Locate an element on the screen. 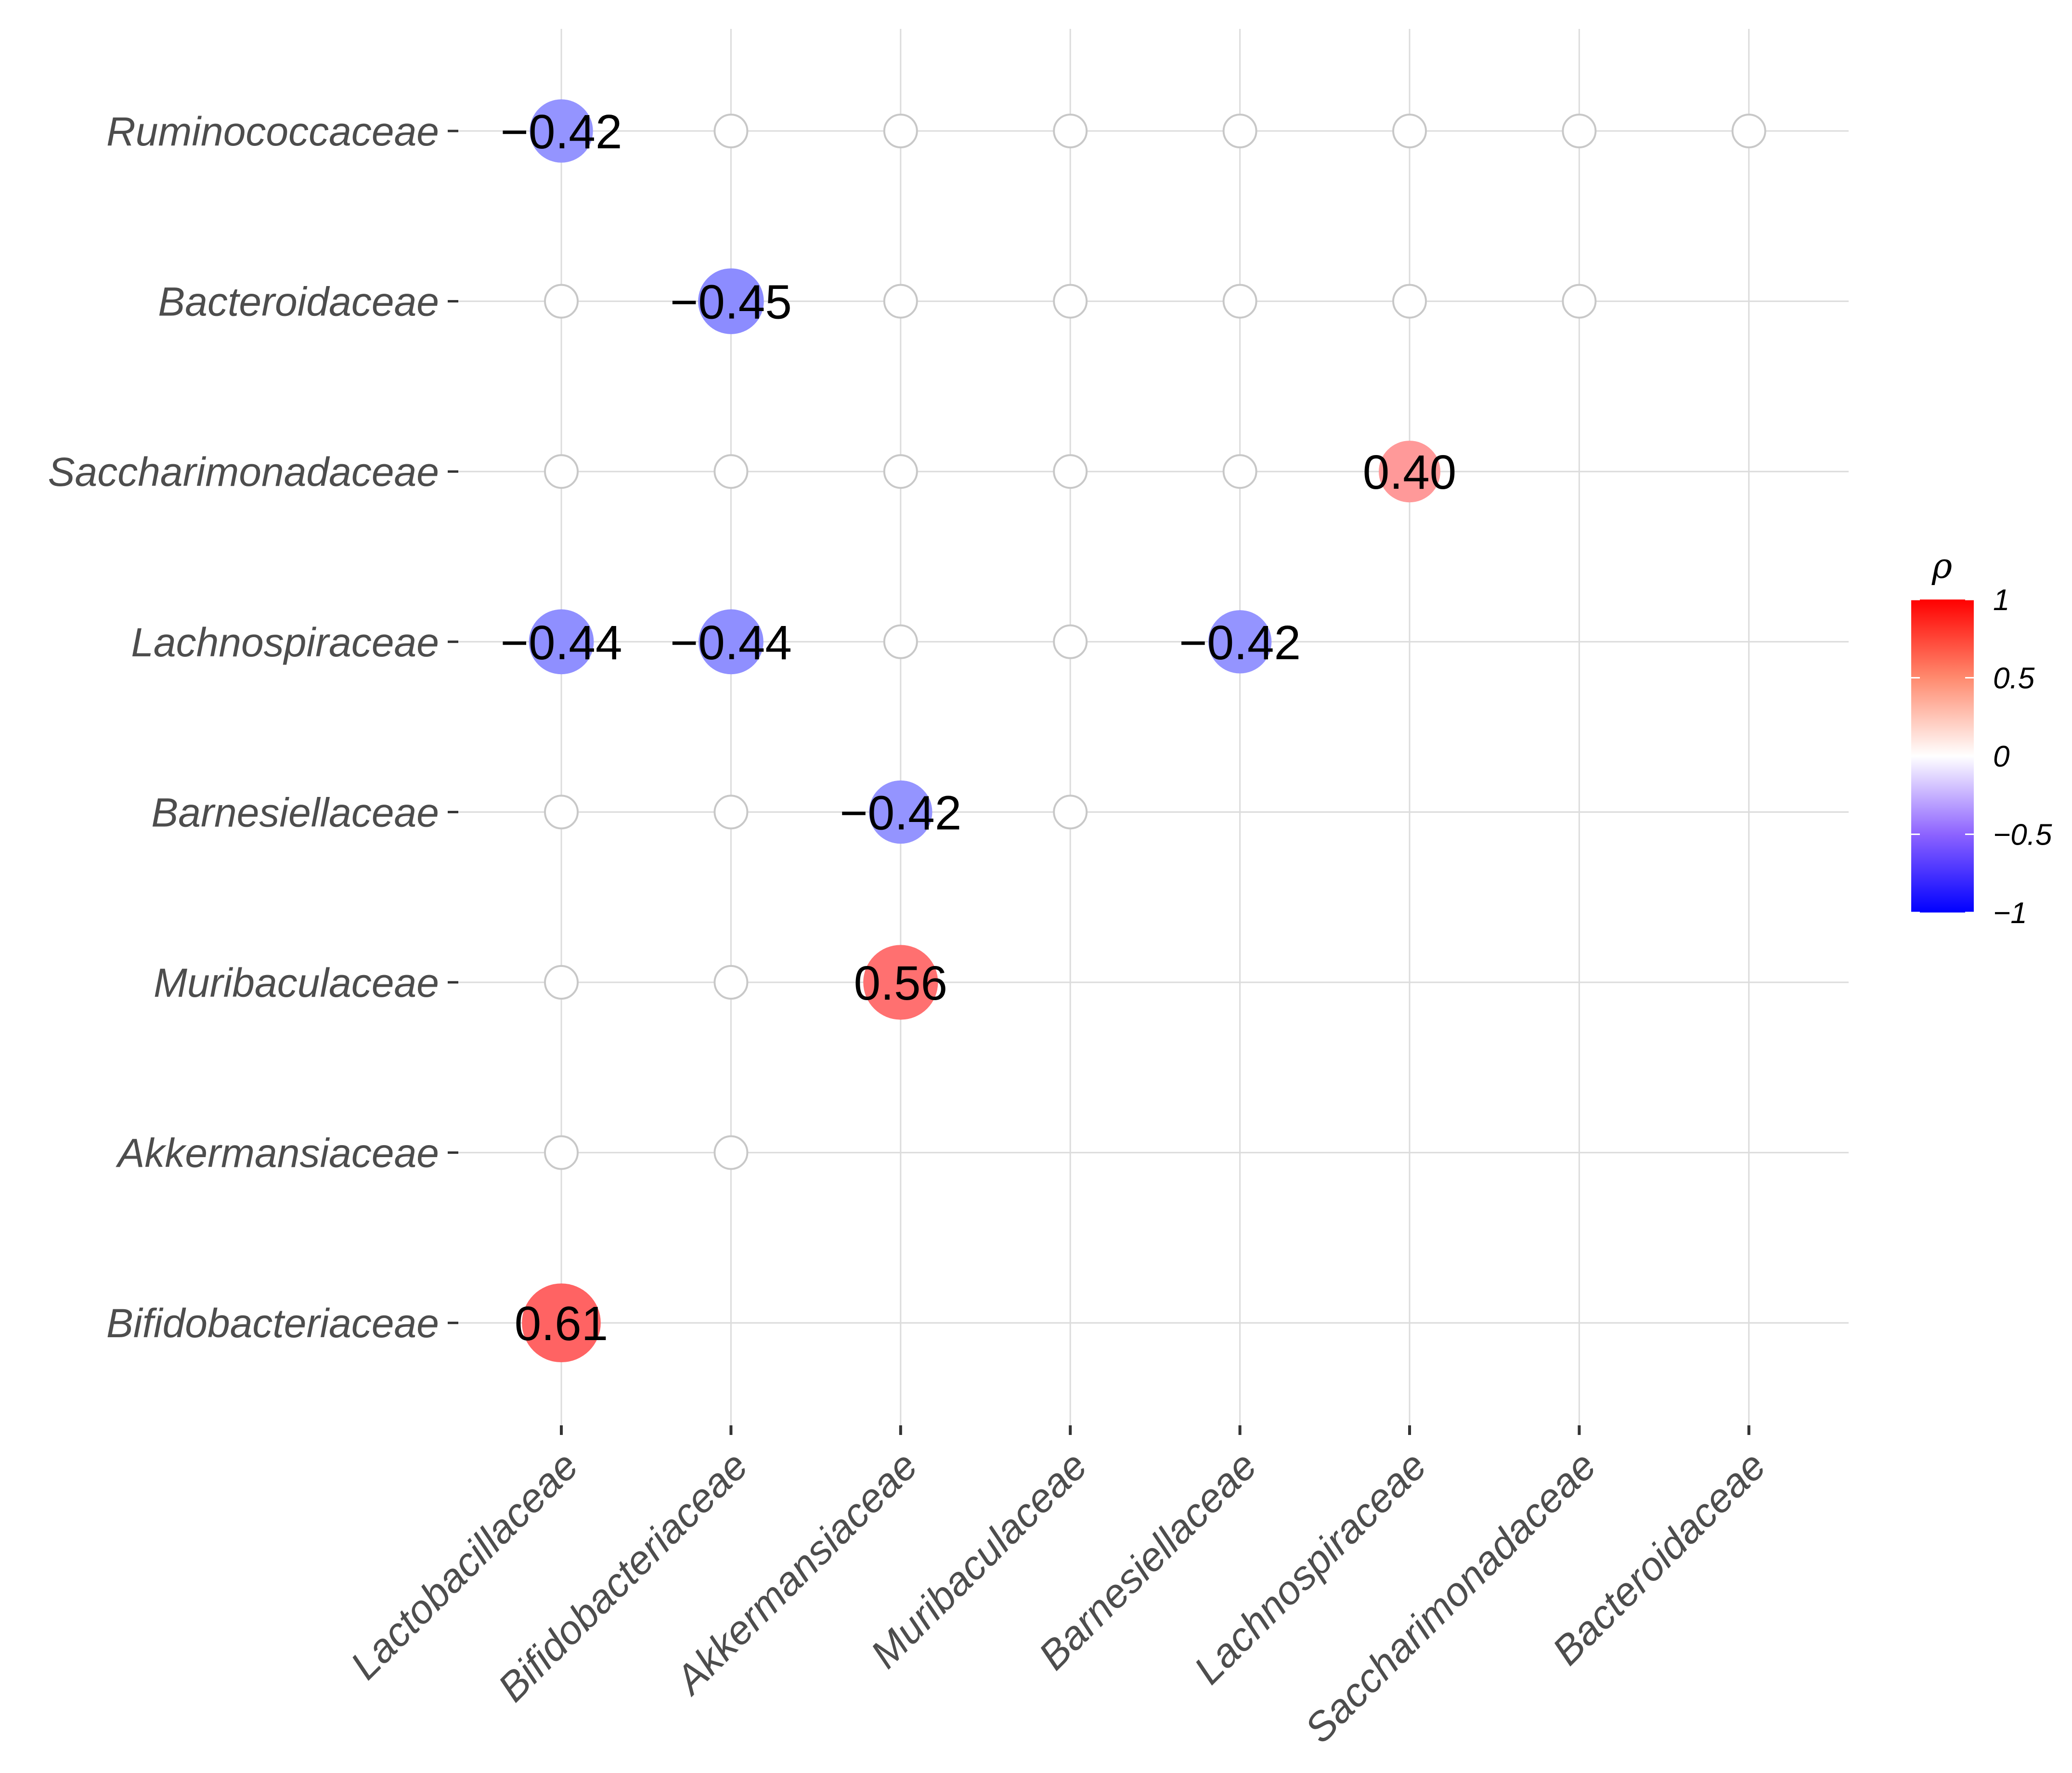 Image resolution: width=2072 pixels, height=1773 pixels. y-tick-label: Akkermansiaceae is located at coordinates (277, 1154).